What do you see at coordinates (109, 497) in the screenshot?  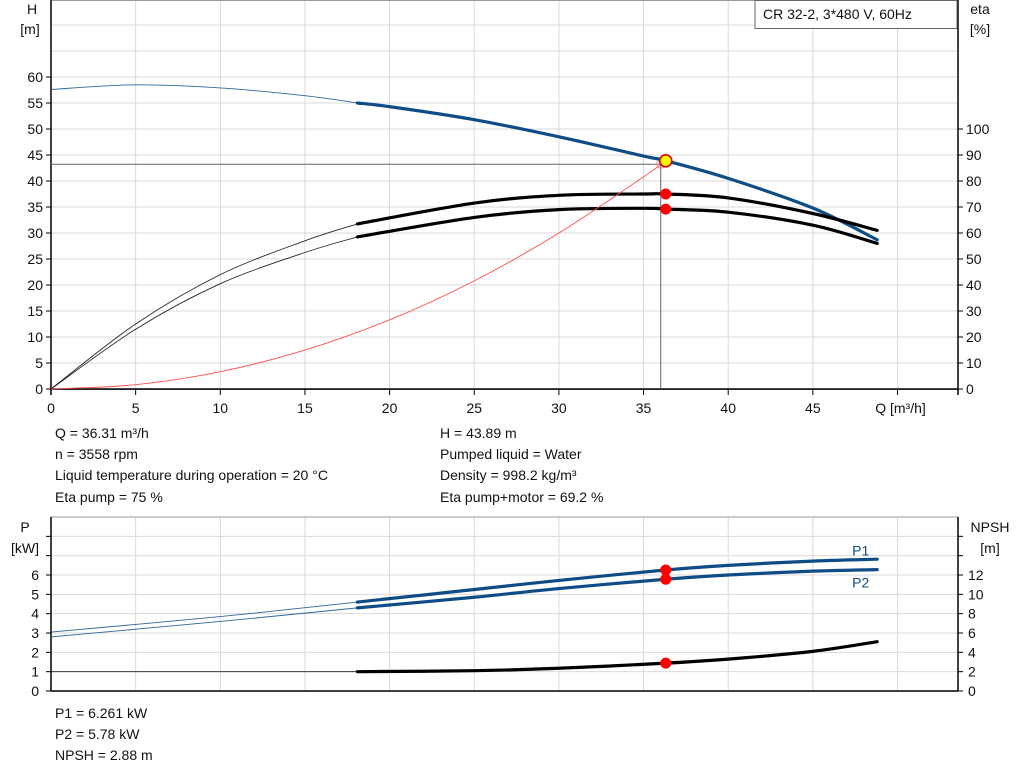 I see `info-eta-pump: Eta pump = 75 %` at bounding box center [109, 497].